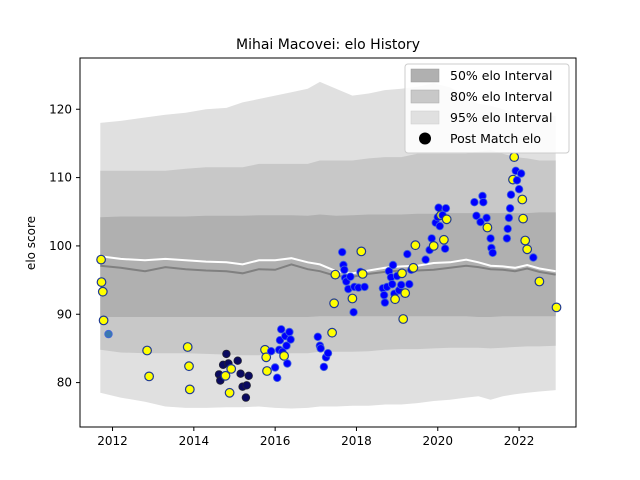  I want to click on y-axis: 80 90 100 110 120, so click(64, 246).